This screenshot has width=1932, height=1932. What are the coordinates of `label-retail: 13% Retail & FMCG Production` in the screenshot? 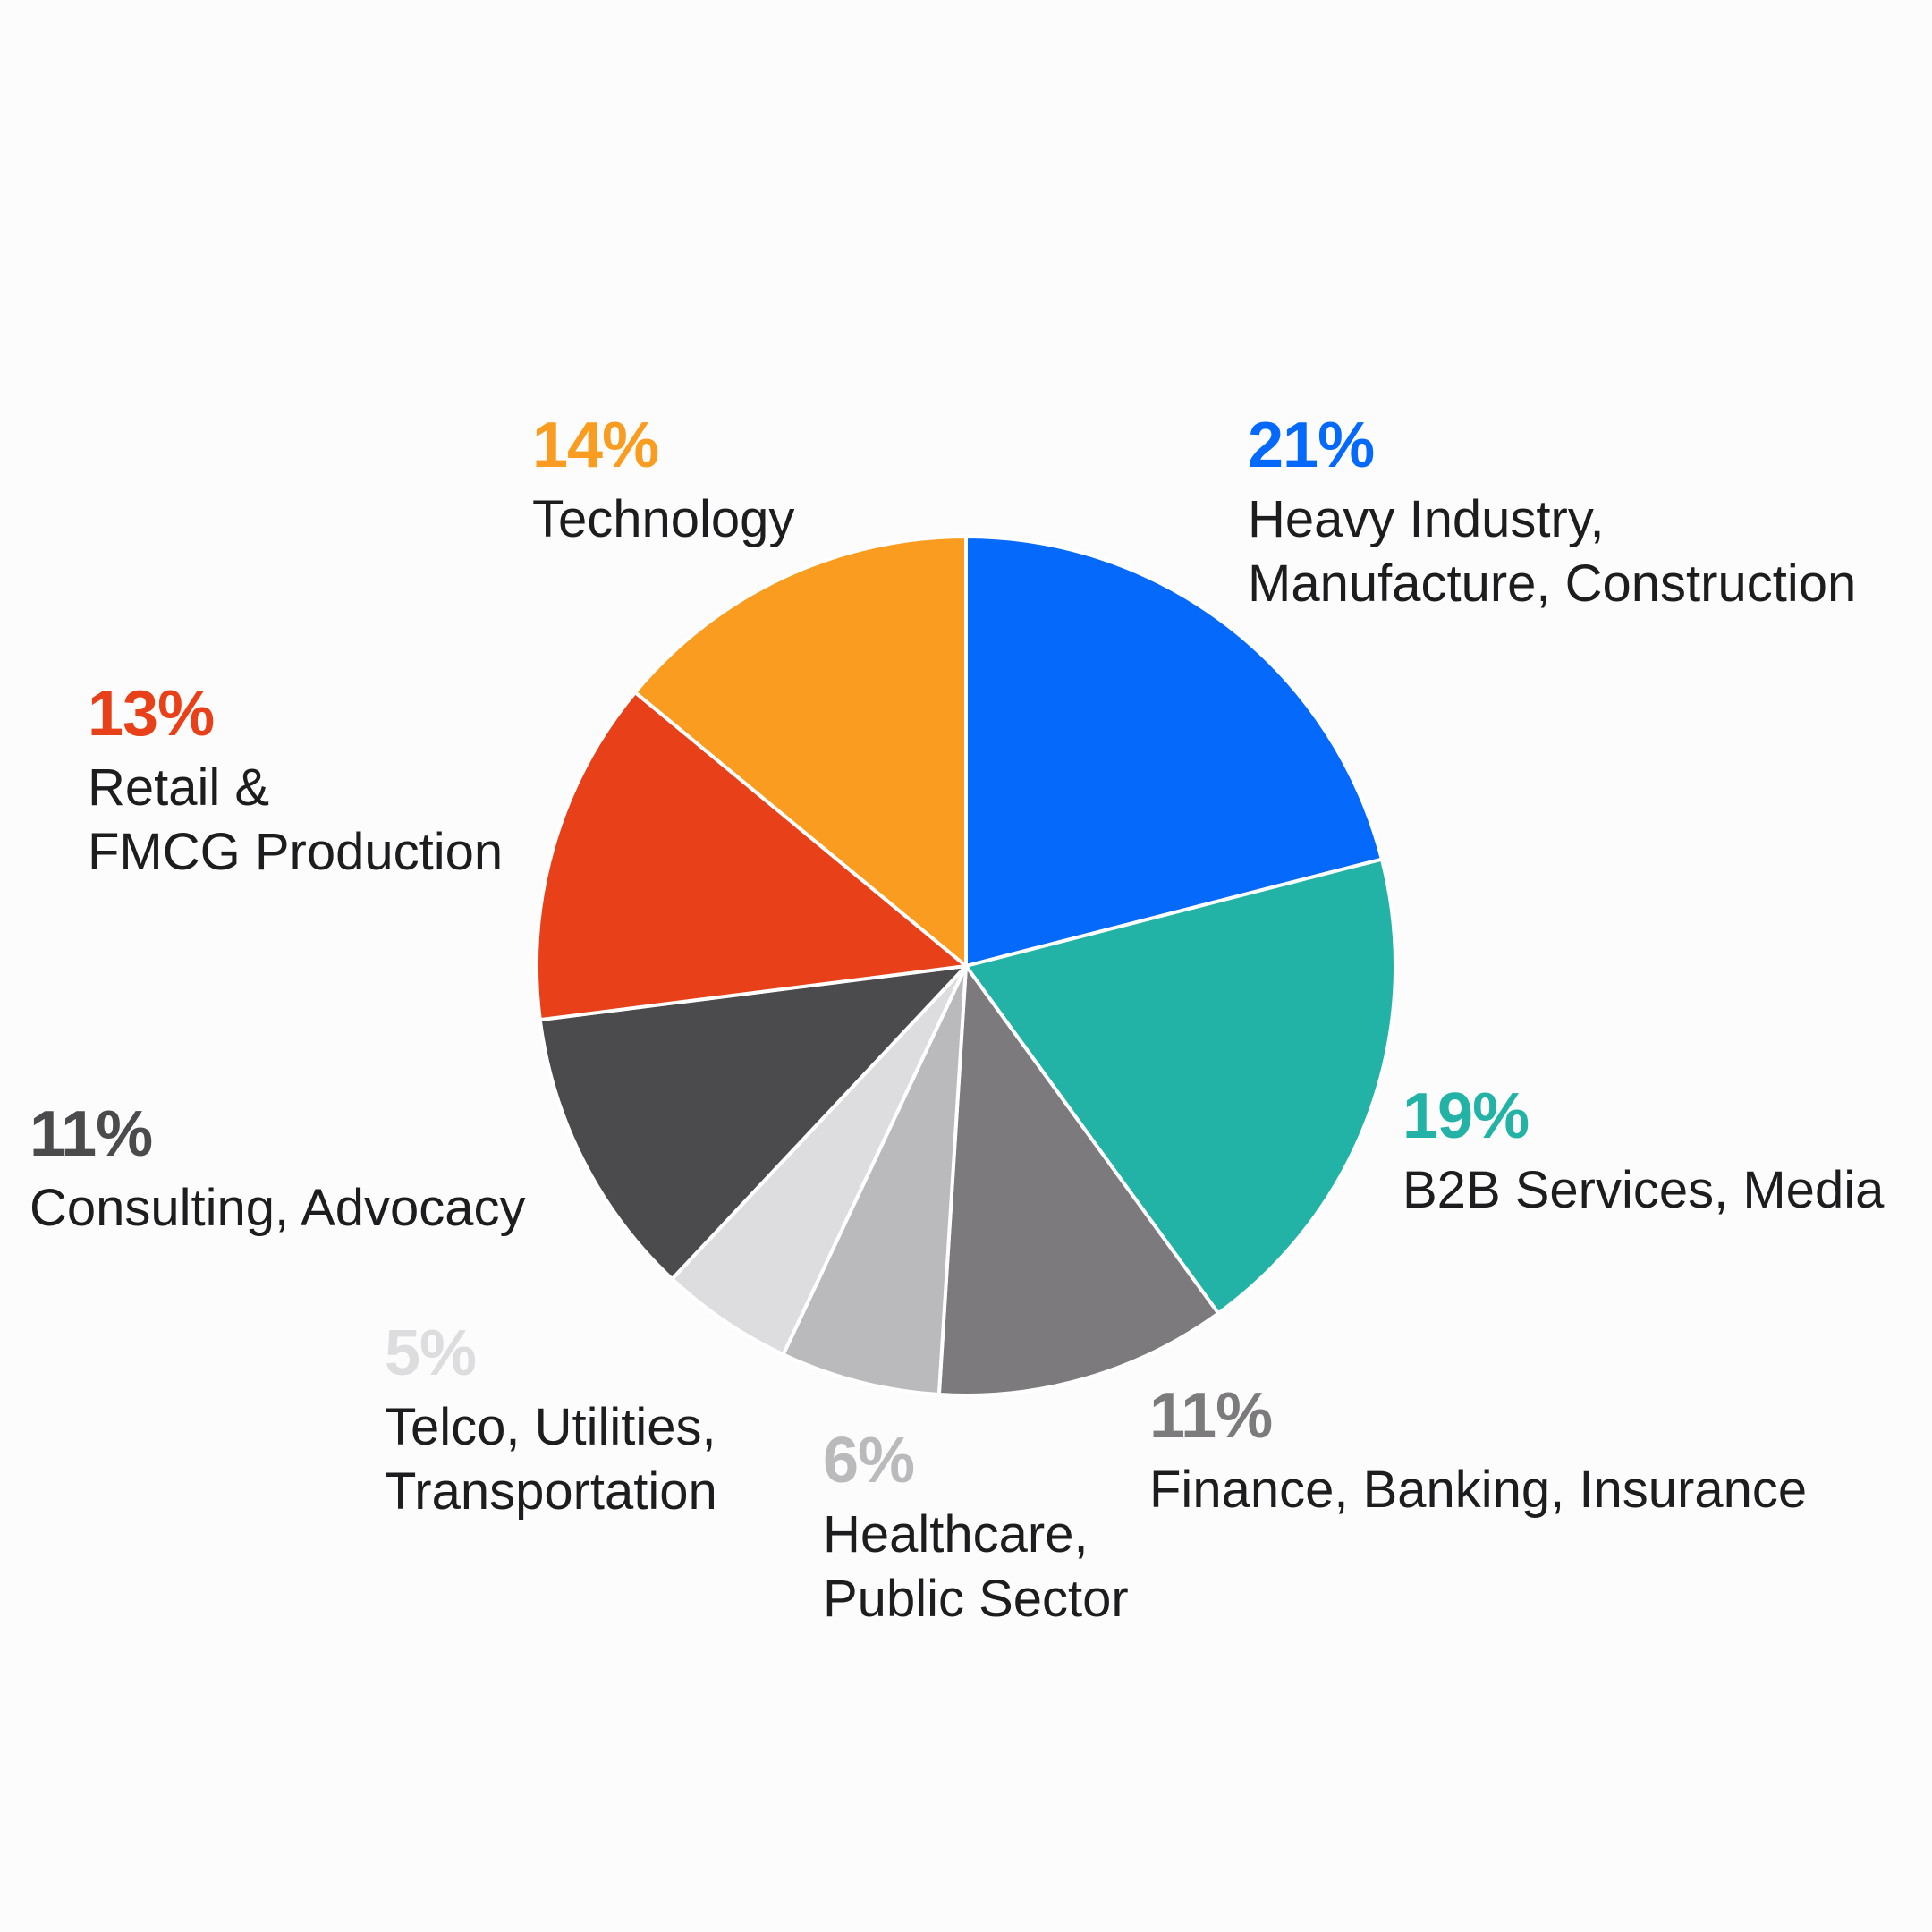 It's located at (295, 780).